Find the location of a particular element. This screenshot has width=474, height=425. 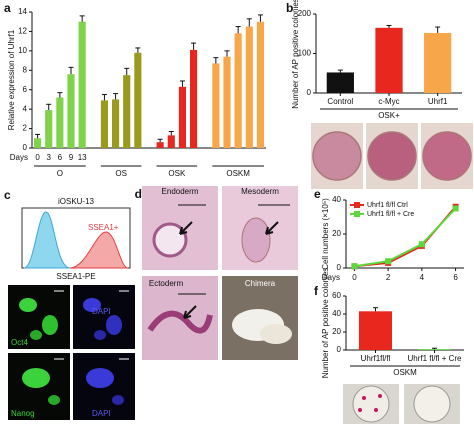

histogram is located at coordinates (76, 238).